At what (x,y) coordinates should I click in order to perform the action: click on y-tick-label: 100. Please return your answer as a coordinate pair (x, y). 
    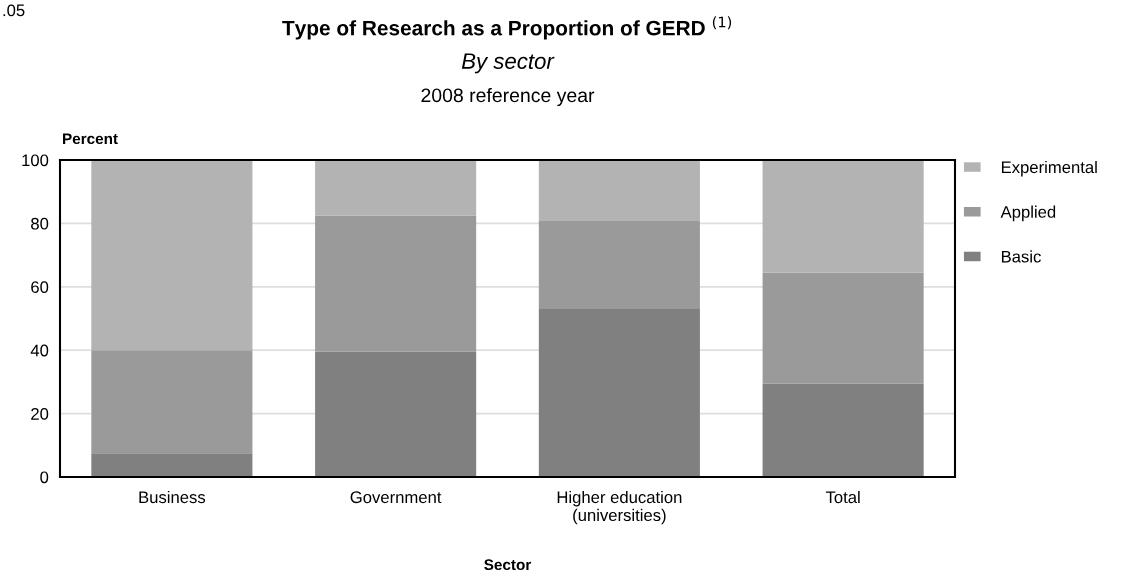
    Looking at the image, I should click on (35, 160).